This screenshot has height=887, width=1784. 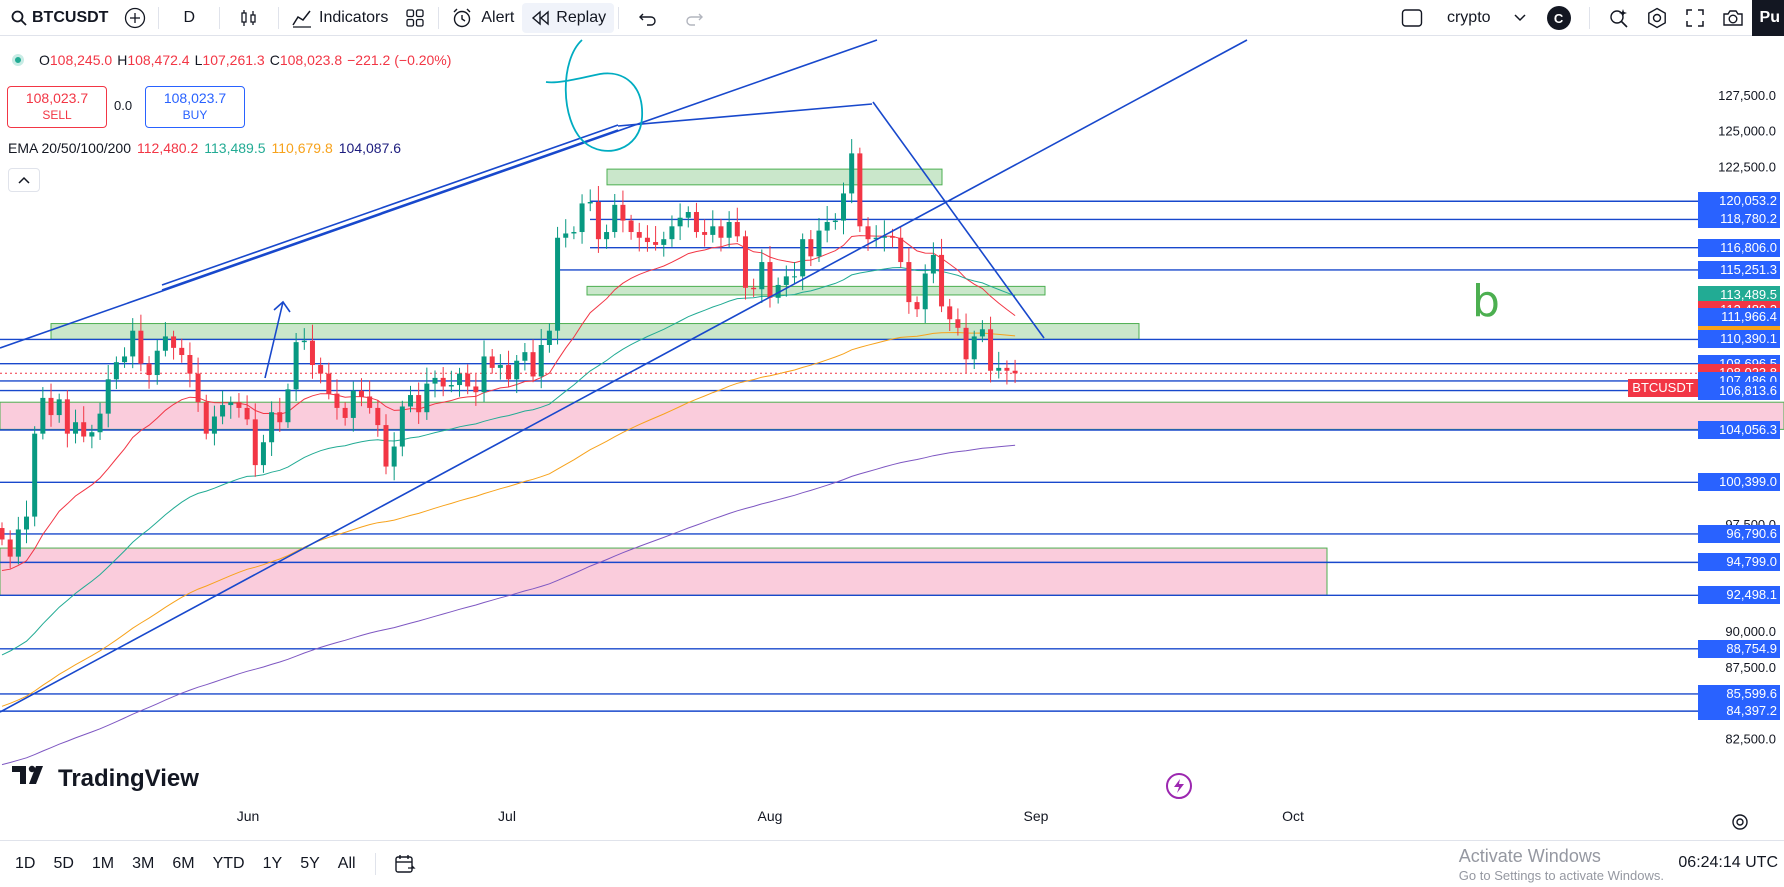 I want to click on price-tick-label: 87,500.0, so click(x=1750, y=667).